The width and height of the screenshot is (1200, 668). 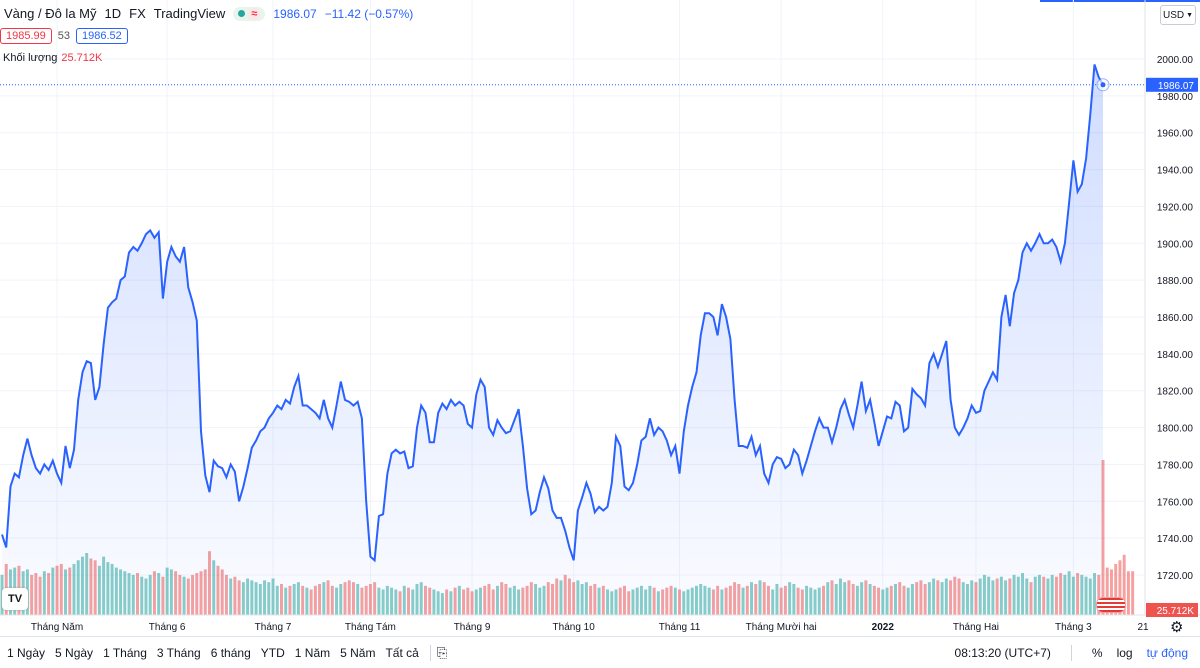 What do you see at coordinates (1143, 627) in the screenshot?
I see `x-tick-label: 21` at bounding box center [1143, 627].